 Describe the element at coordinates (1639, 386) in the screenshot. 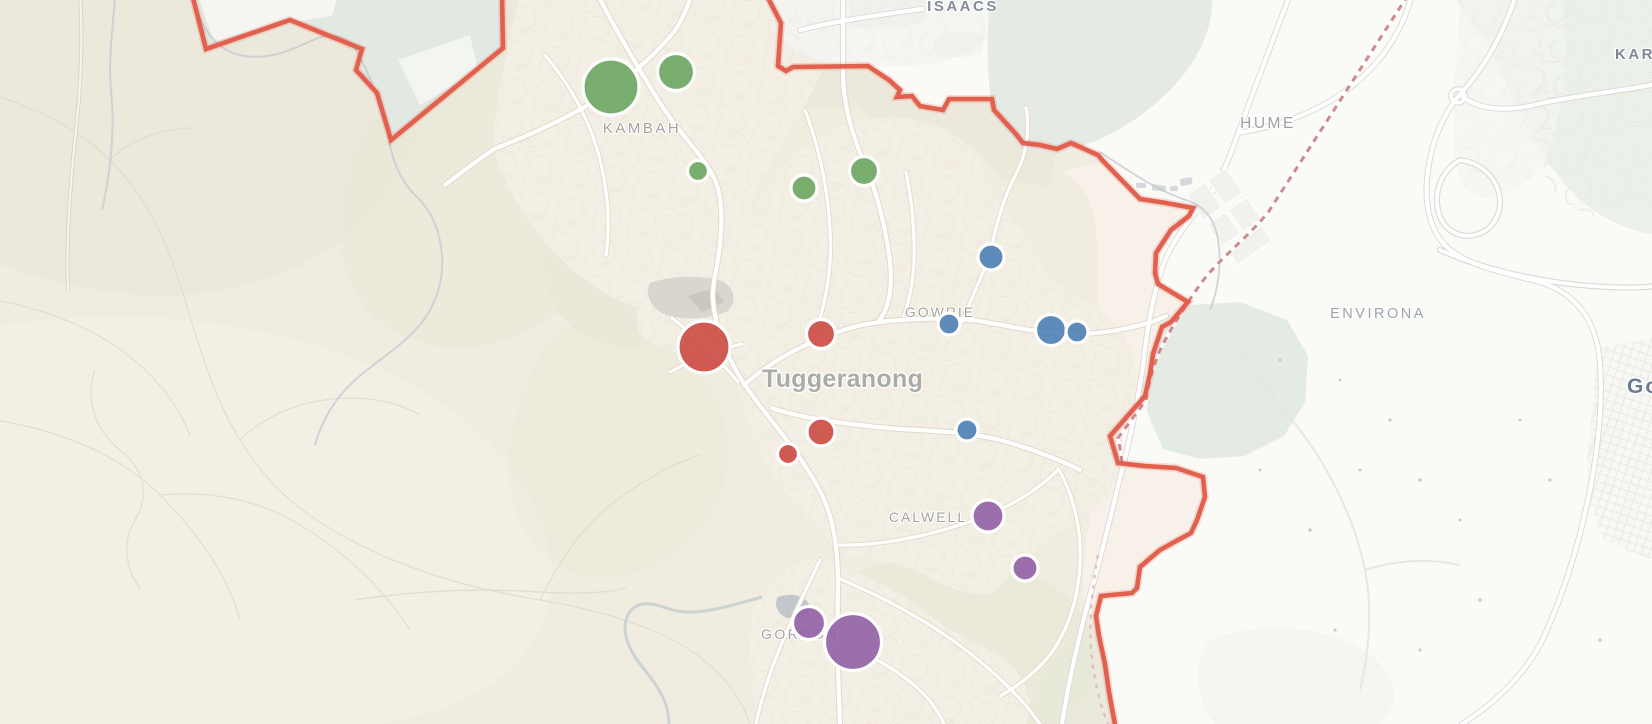

I see `svg-text: Googong` at that location.